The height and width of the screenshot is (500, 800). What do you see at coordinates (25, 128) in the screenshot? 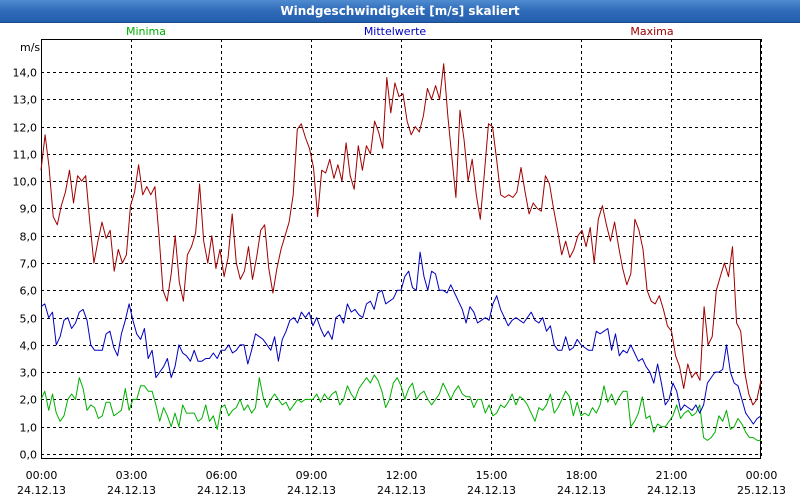
I see `y-tick-label-12: 12,0` at bounding box center [25, 128].